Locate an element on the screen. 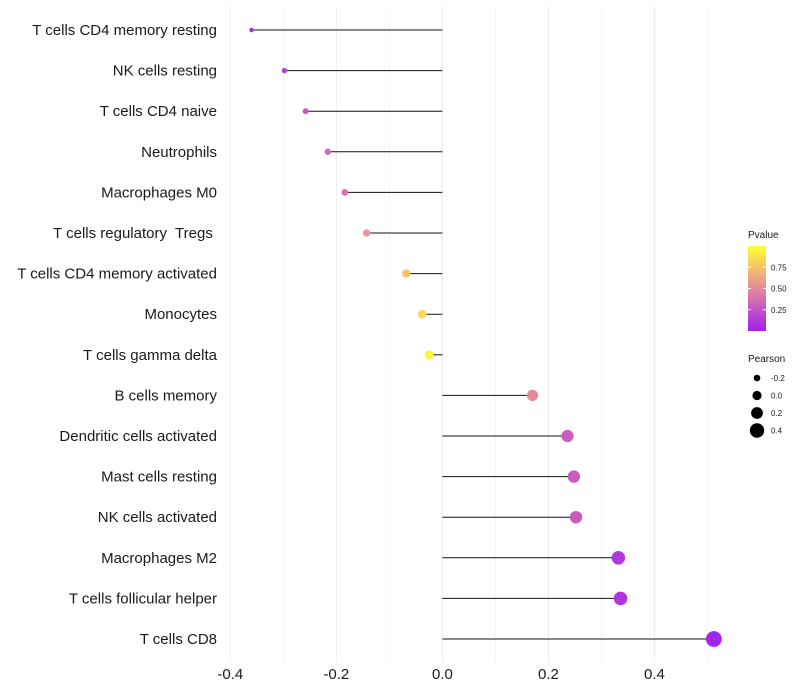 Image resolution: width=800 pixels, height=700 pixels. y-axis-label: Dendritic cells activated is located at coordinates (138, 436).